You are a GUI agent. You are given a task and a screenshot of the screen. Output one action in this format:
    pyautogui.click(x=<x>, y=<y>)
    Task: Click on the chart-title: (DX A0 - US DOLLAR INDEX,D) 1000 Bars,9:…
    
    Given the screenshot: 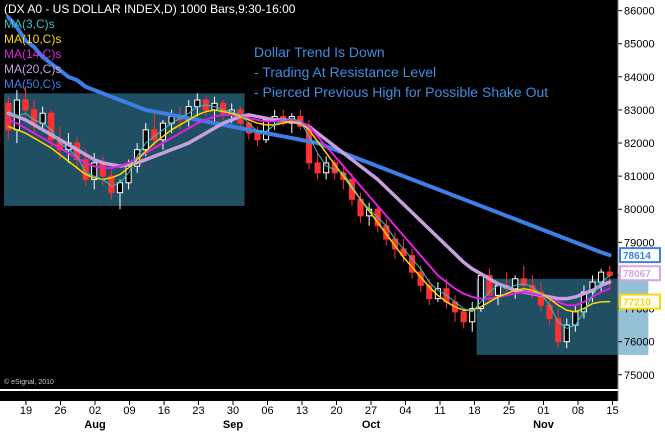 What is the action you would take?
    pyautogui.click(x=150, y=9)
    